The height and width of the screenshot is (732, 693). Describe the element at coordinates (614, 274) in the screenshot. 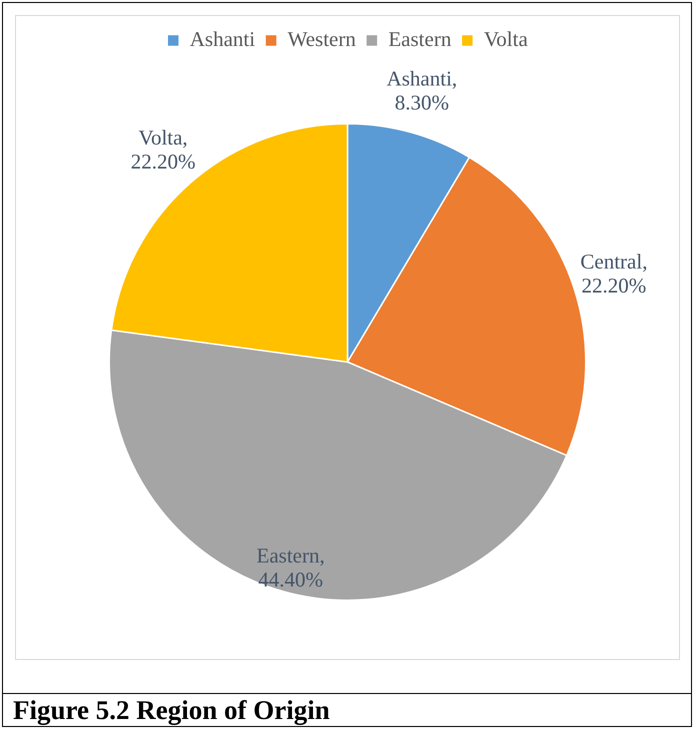

I see `data-label: Central, 22.20%` at that location.